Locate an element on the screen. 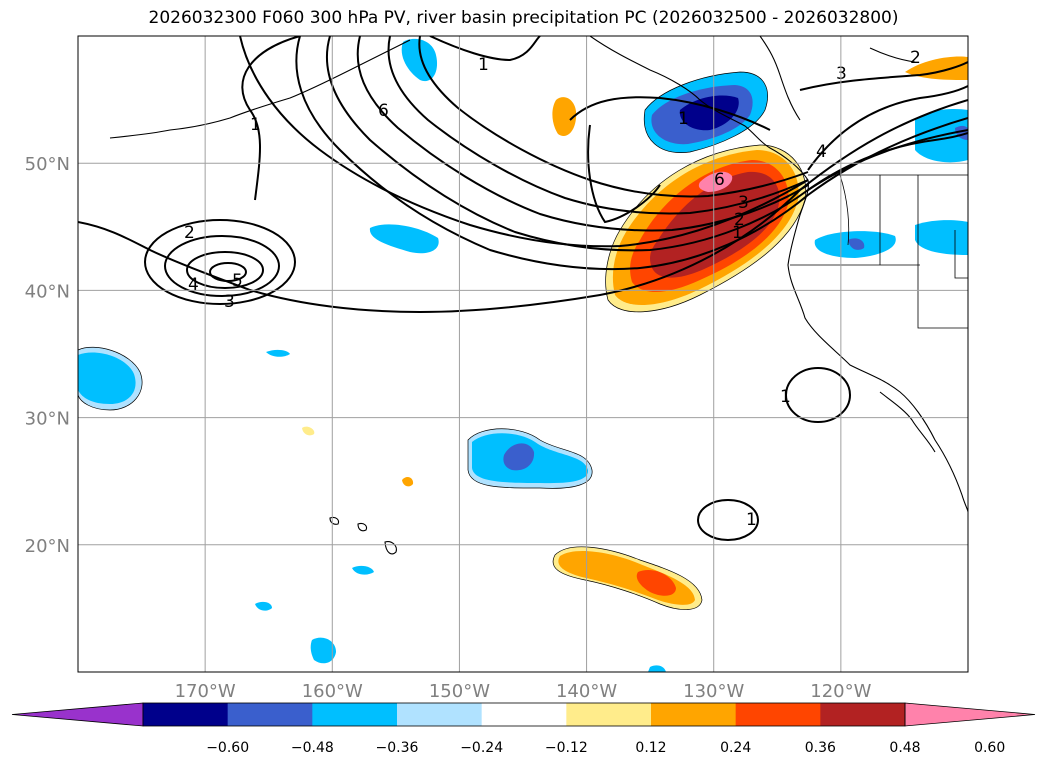  colorbar-tick-label: −0.24 is located at coordinates (481, 748).